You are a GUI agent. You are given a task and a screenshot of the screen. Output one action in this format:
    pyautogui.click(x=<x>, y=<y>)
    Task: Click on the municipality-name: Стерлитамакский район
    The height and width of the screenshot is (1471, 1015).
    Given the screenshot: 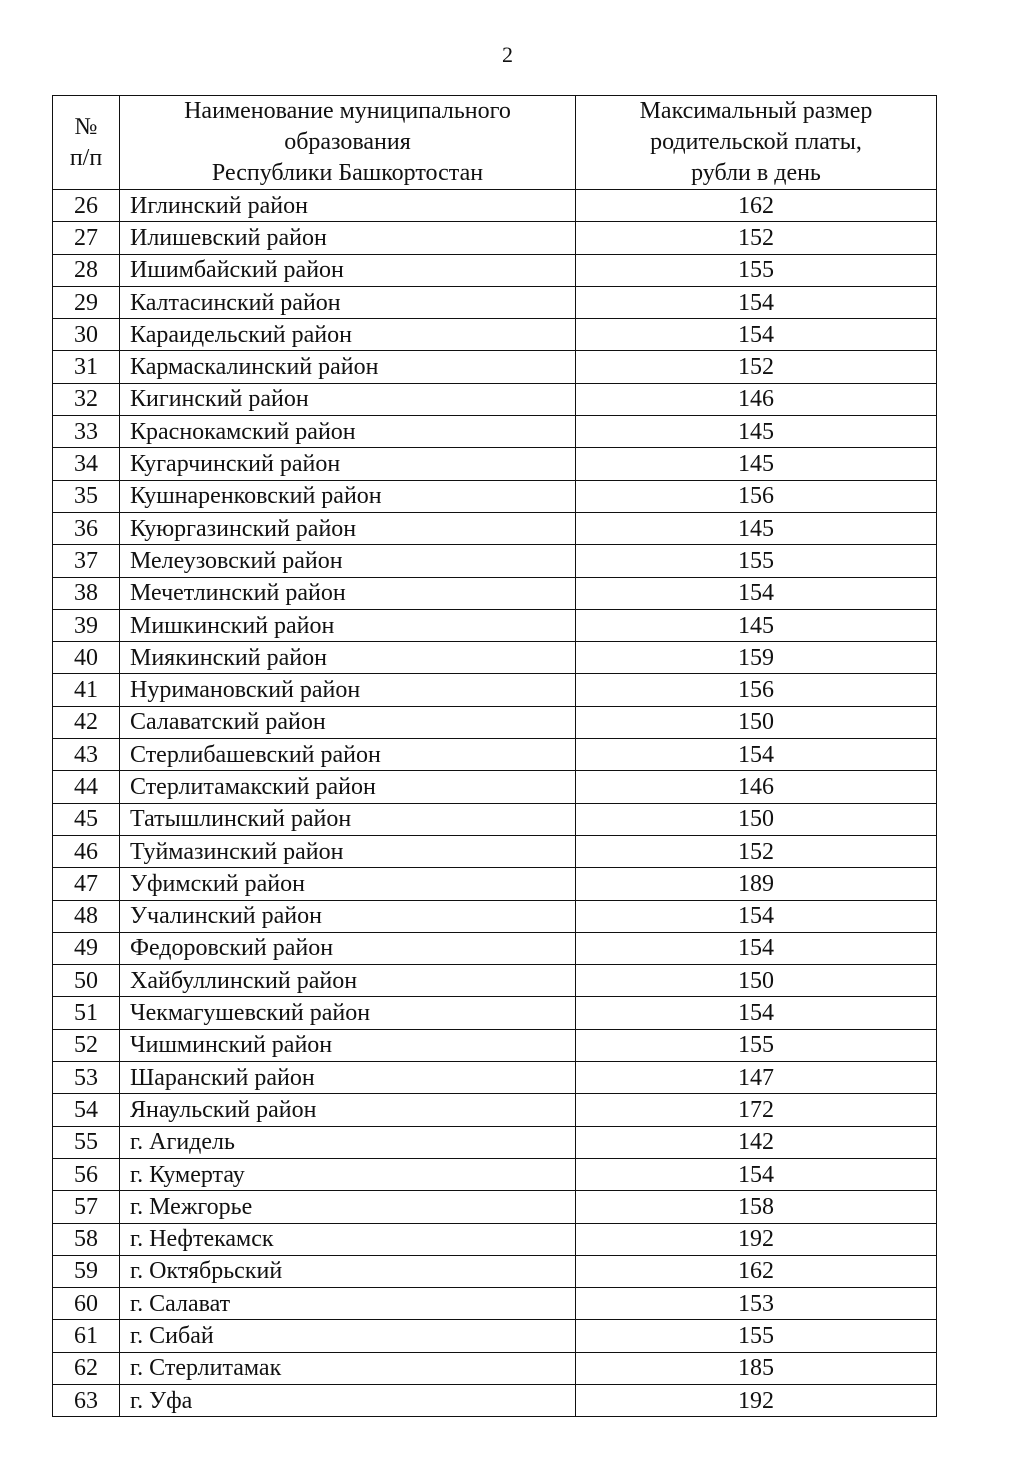 What is the action you would take?
    pyautogui.click(x=347, y=787)
    